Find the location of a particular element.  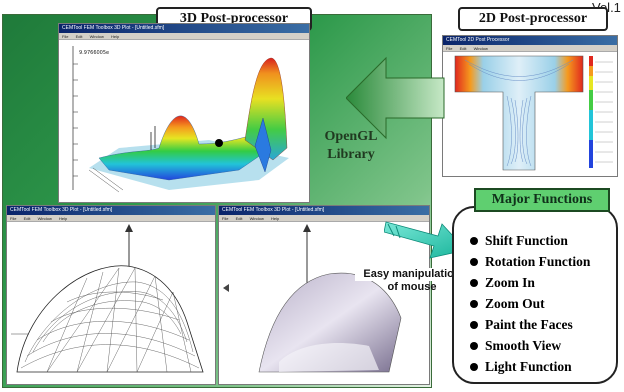

wireframe-plot is located at coordinates (111, 303).